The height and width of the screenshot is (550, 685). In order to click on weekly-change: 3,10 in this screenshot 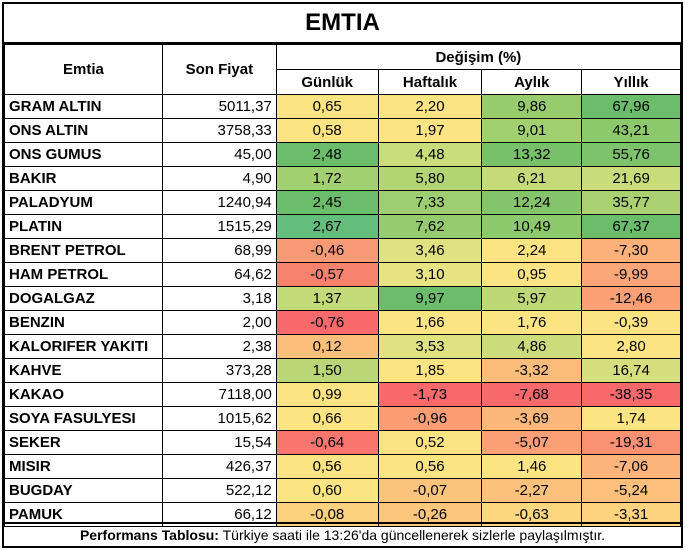, I will do `click(430, 274)`.